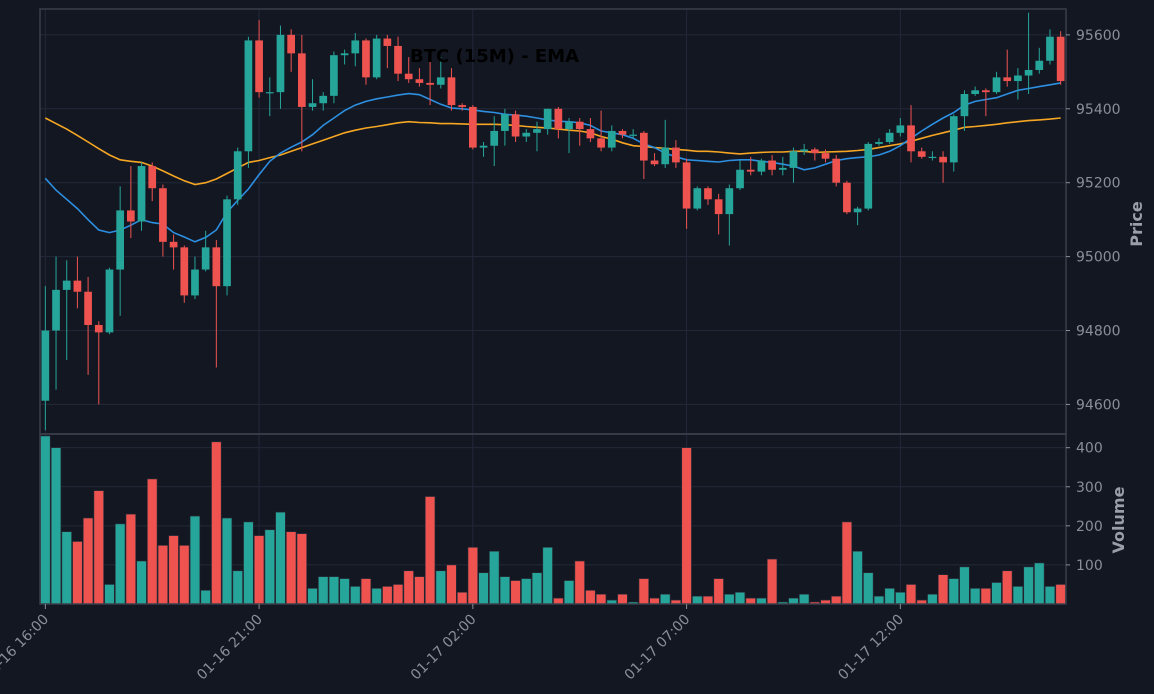  What do you see at coordinates (1098, 405) in the screenshot?
I see `price-tick-label: 94600` at bounding box center [1098, 405].